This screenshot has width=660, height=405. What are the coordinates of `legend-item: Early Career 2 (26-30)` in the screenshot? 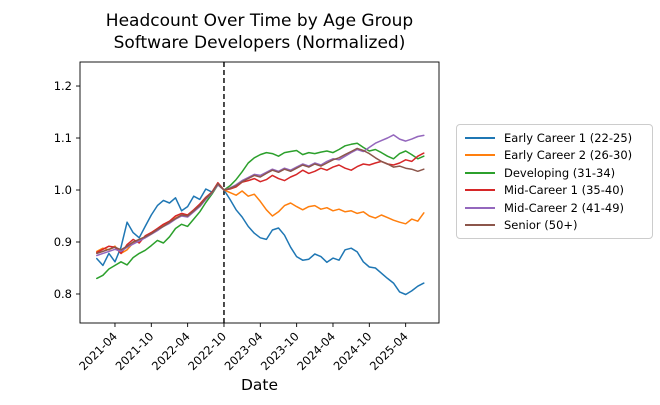 It's located at (554, 155).